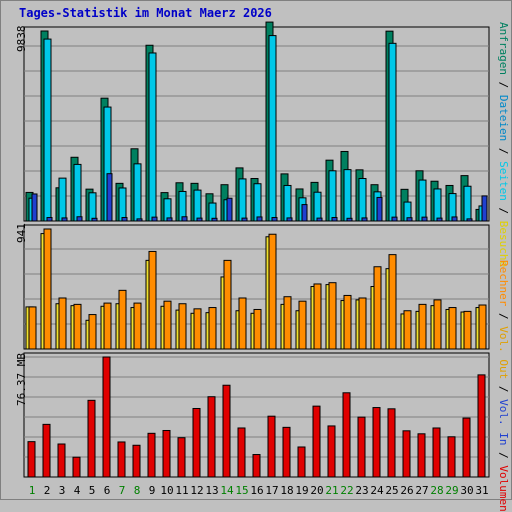 The height and width of the screenshot is (512, 512). What do you see at coordinates (77, 490) in the screenshot?
I see `day-label-4: 4` at bounding box center [77, 490].